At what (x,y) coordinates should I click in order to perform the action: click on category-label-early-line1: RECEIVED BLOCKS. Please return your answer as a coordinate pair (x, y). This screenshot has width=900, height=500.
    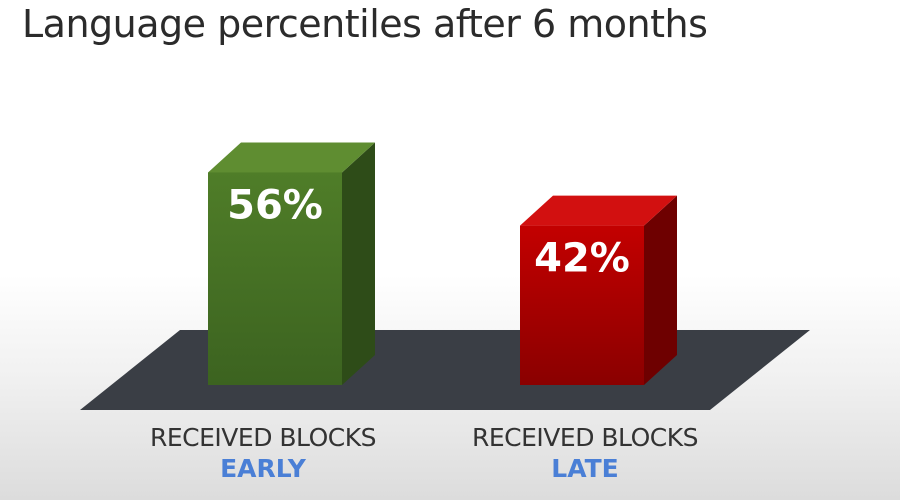
    Looking at the image, I should click on (263, 437).